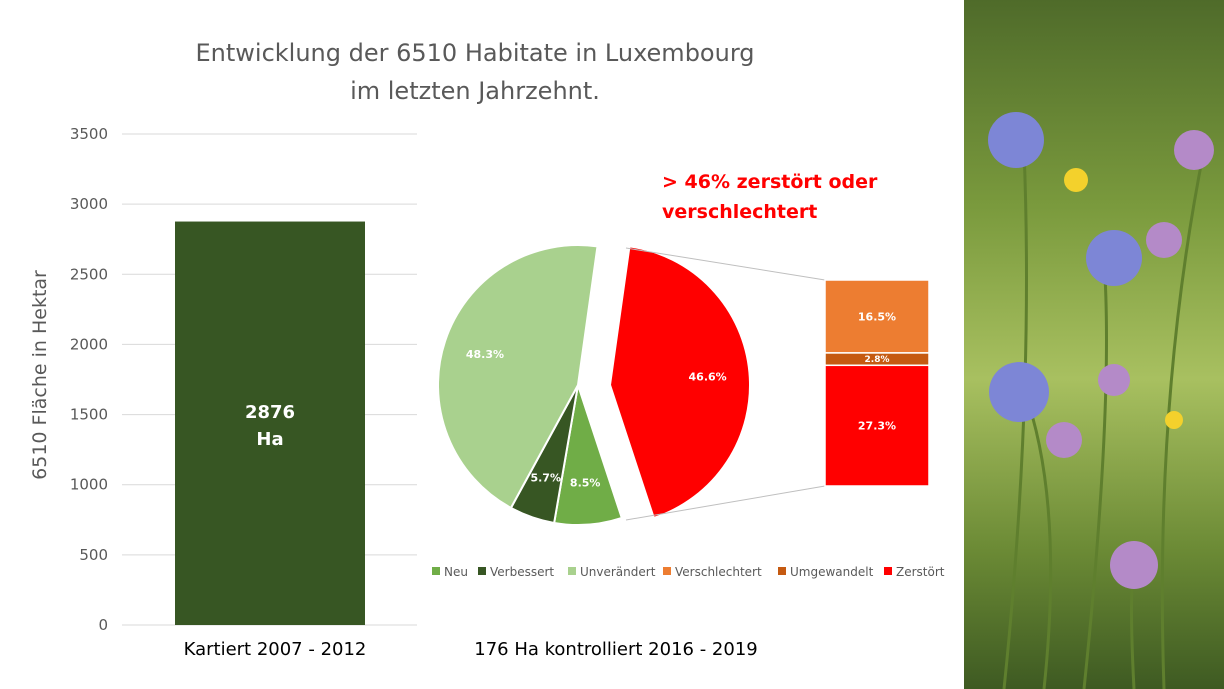 The image size is (1224, 689). Describe the element at coordinates (93, 555) in the screenshot. I see `y-tick-label: 500` at that location.